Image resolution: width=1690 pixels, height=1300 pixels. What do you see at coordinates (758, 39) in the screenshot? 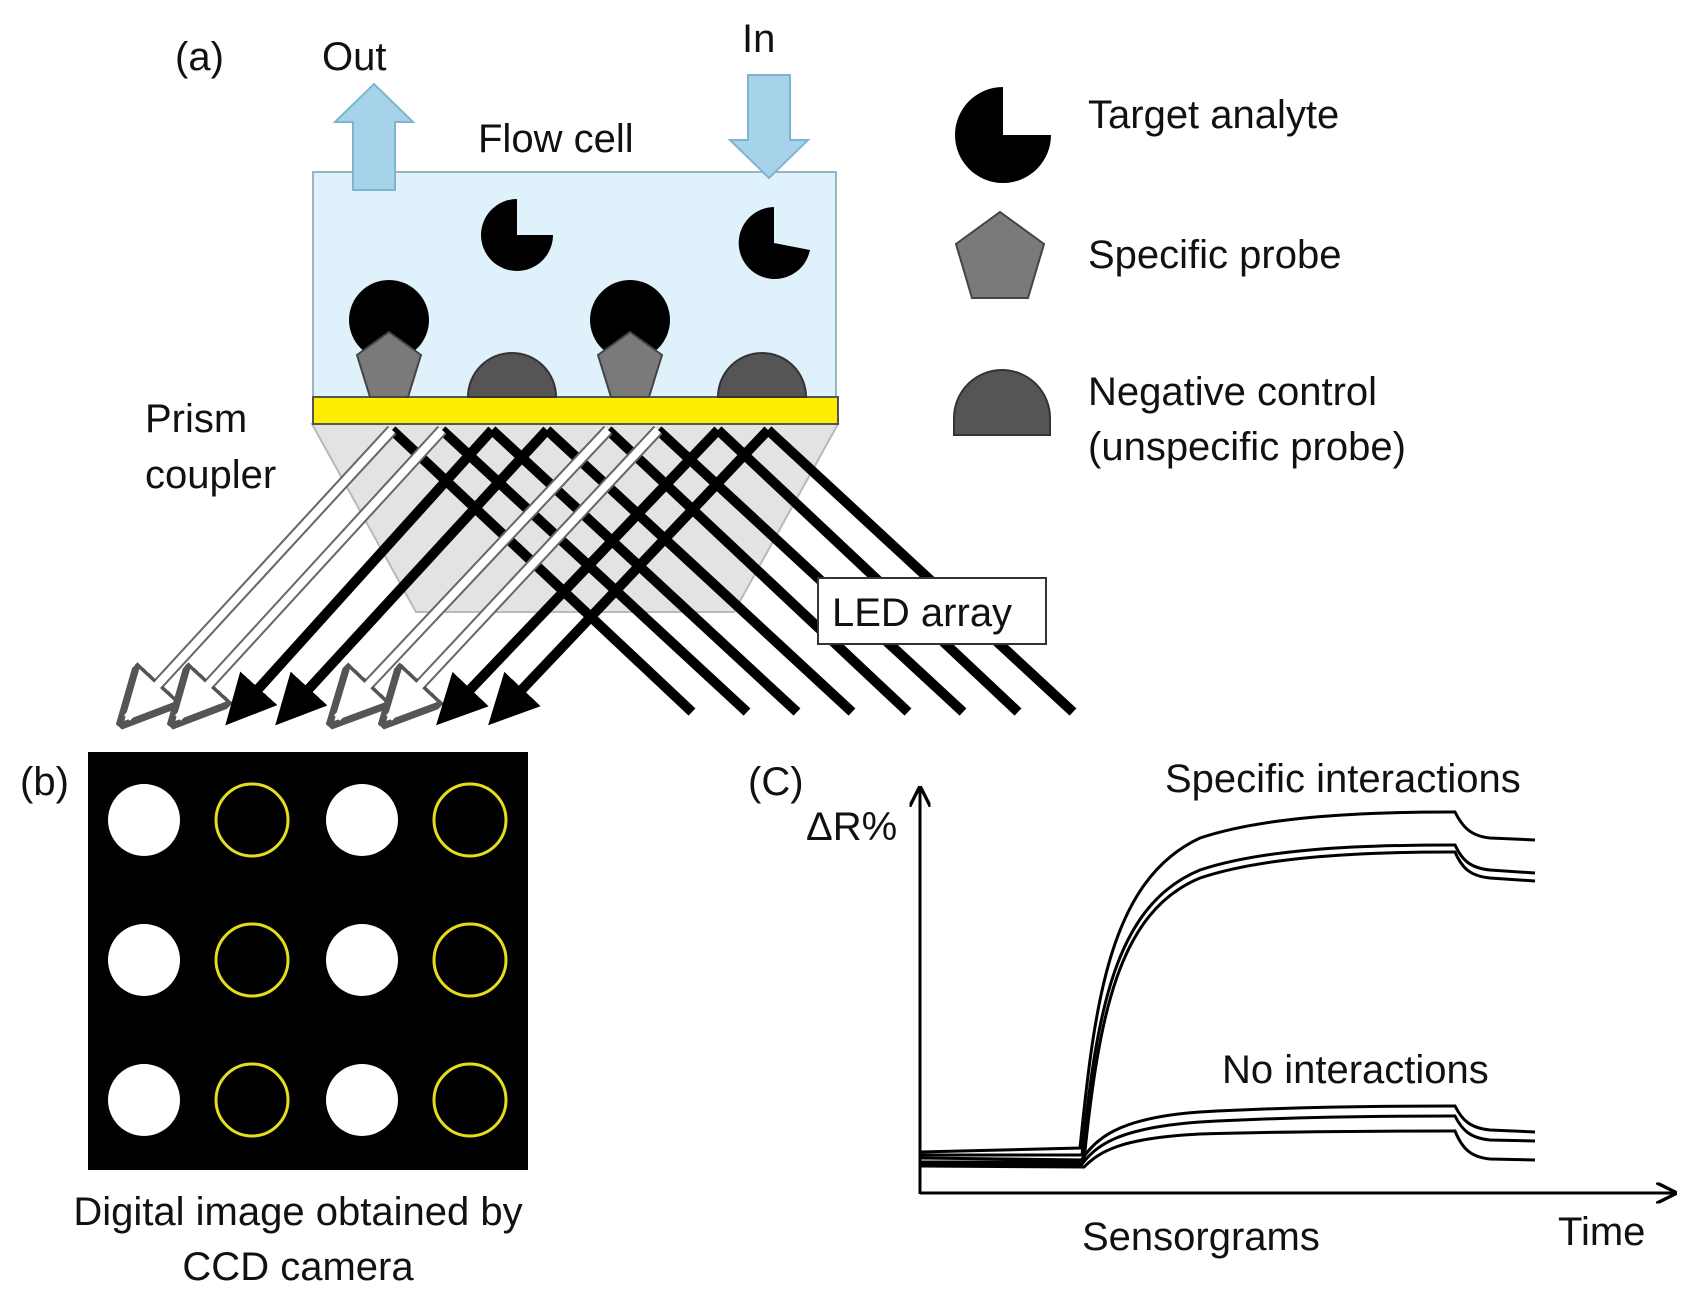
I see `in-label: In` at bounding box center [758, 39].